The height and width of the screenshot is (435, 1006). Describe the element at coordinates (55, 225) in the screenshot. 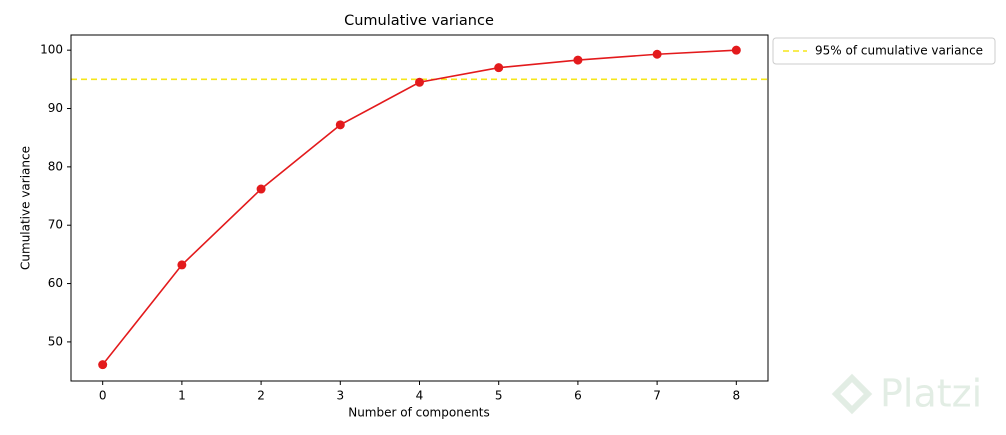

I see `y-tick-label: 70` at that location.